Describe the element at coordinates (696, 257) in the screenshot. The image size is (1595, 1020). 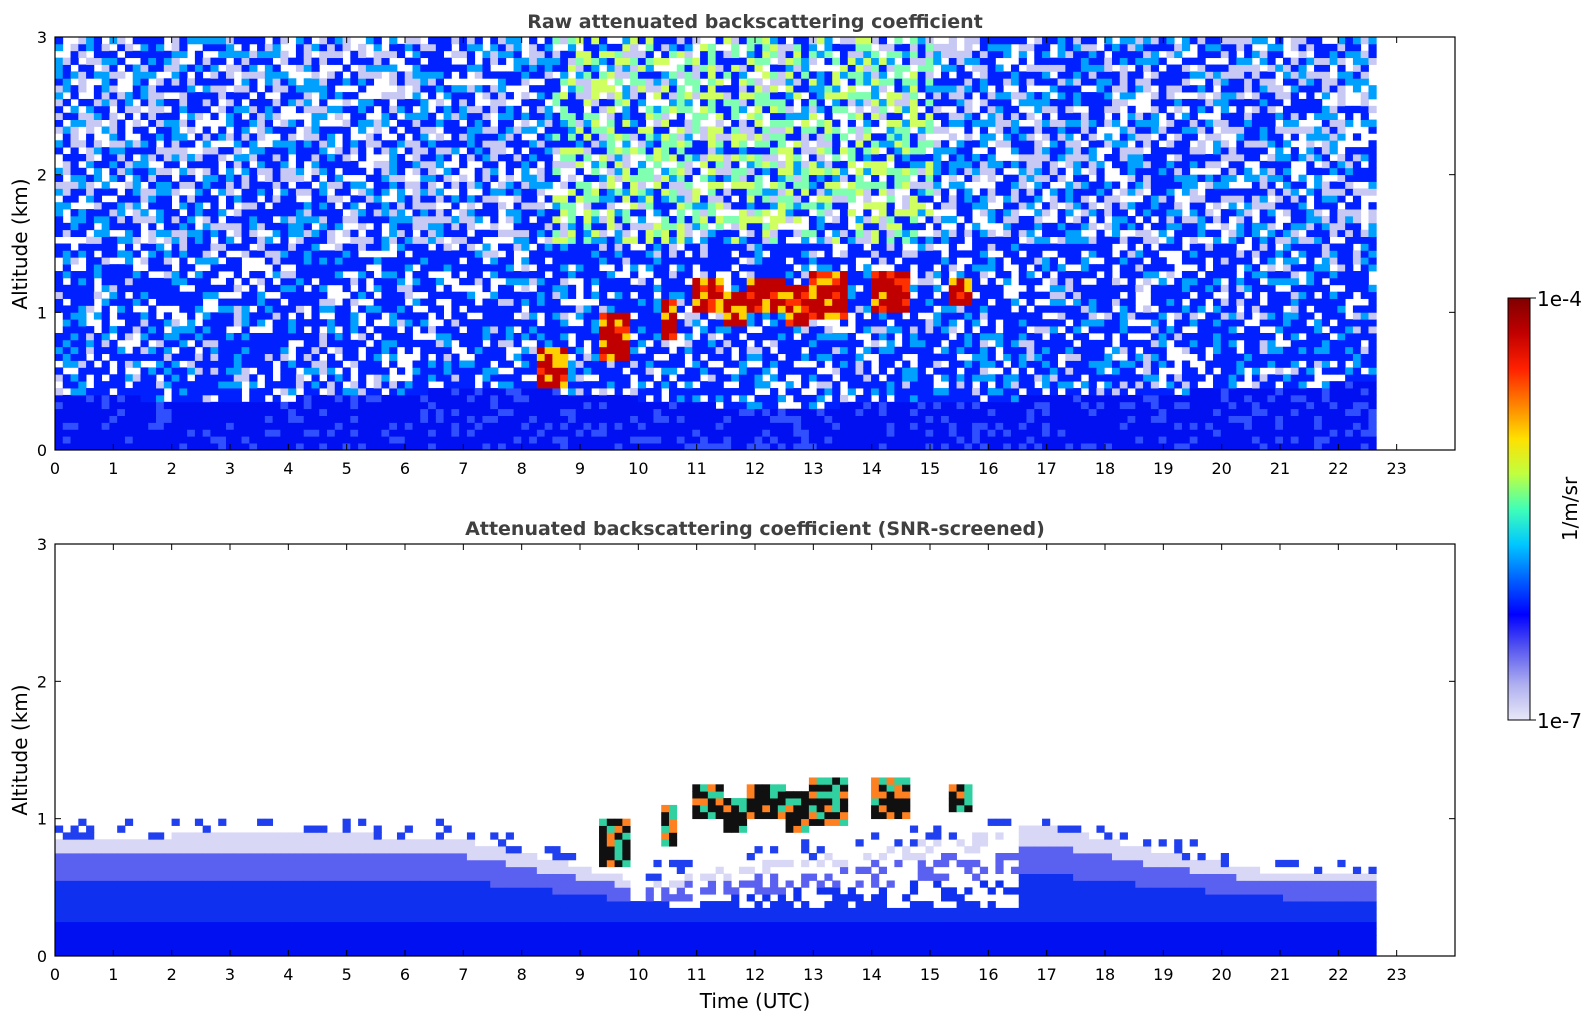
I see `x-tick: 11` at that location.